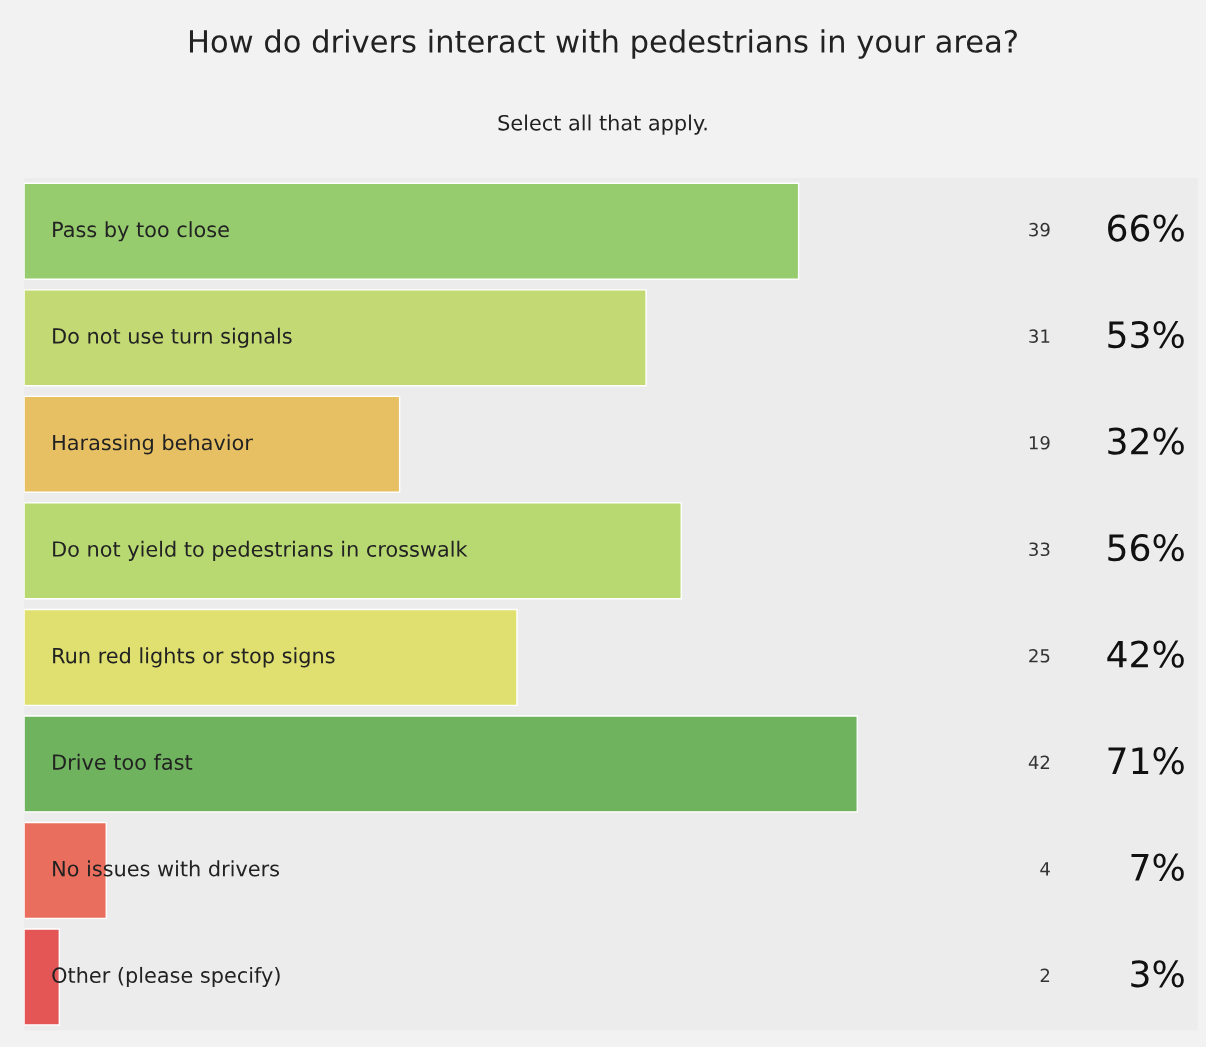 This screenshot has height=1047, width=1206. Describe the element at coordinates (172, 337) in the screenshot. I see `y-tick-label: Do not use turn signals` at that location.